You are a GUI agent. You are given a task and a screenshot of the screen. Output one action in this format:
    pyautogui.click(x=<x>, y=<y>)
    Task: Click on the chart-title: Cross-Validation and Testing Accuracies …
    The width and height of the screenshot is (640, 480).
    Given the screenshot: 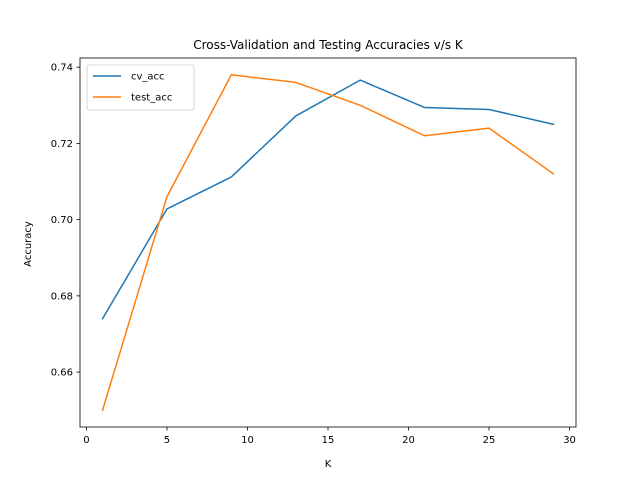 What is the action you would take?
    pyautogui.click(x=328, y=45)
    